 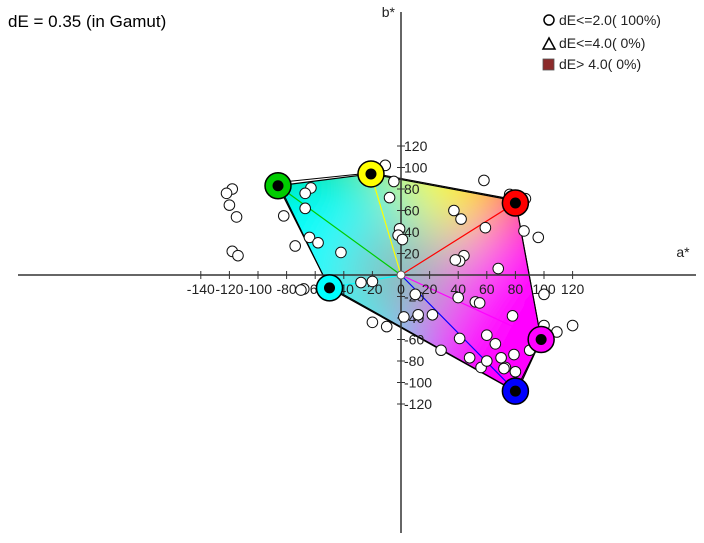 I want to click on spoke-green, so click(x=339, y=230).